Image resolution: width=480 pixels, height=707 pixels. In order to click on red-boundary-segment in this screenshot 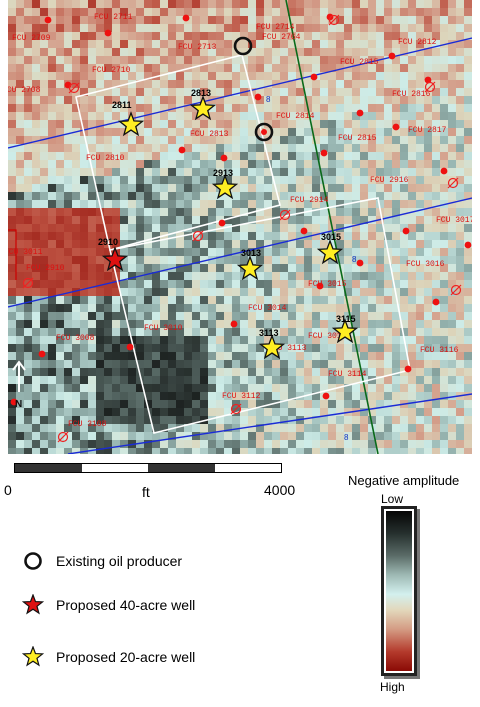, I will do `click(12, 254)`.